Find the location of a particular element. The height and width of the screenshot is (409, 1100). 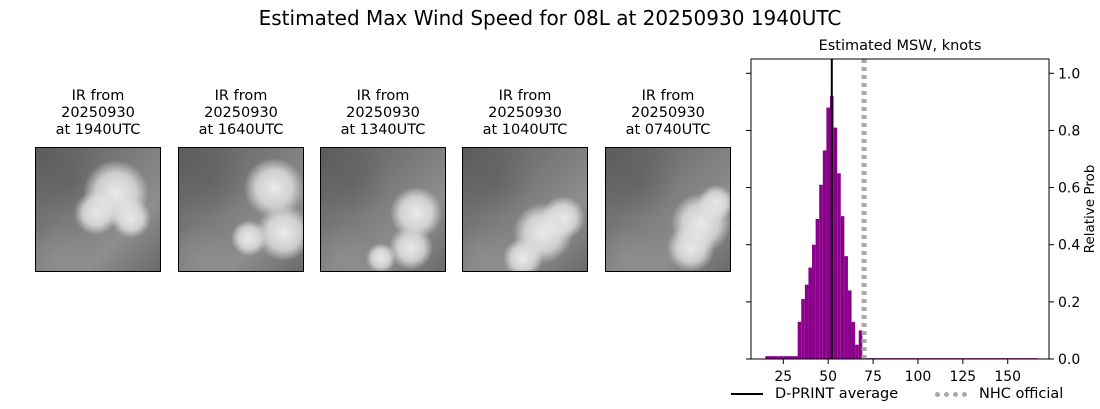

x-tick-label: 100 is located at coordinates (918, 377).